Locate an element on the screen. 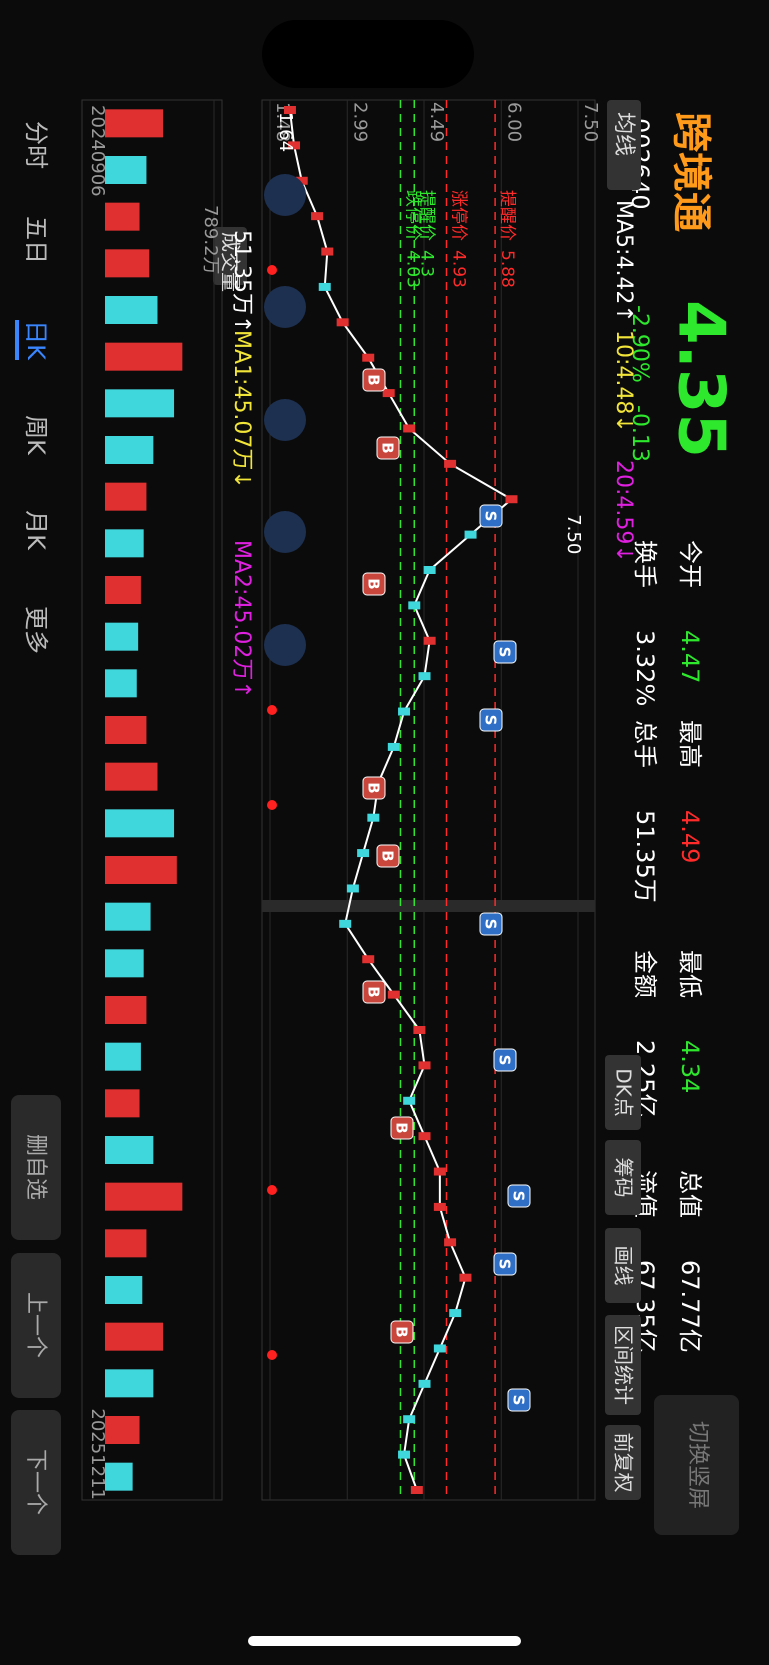  volume-item: MA1:45.07万↓ is located at coordinates (241, 409).